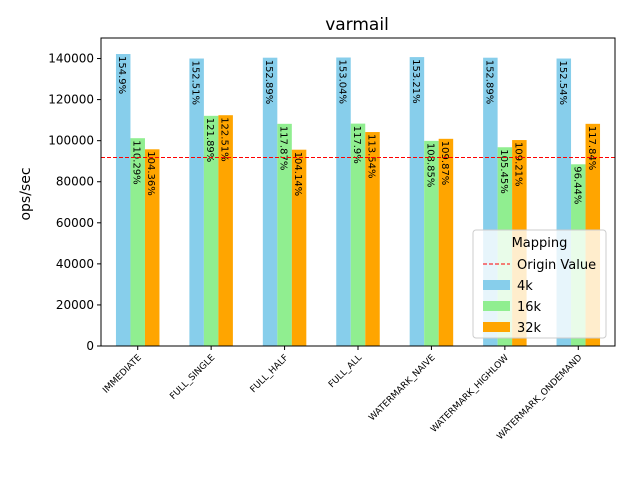 Image resolution: width=640 pixels, height=480 pixels. Describe the element at coordinates (75, 182) in the screenshot. I see `y-tick-label: 80000` at that location.